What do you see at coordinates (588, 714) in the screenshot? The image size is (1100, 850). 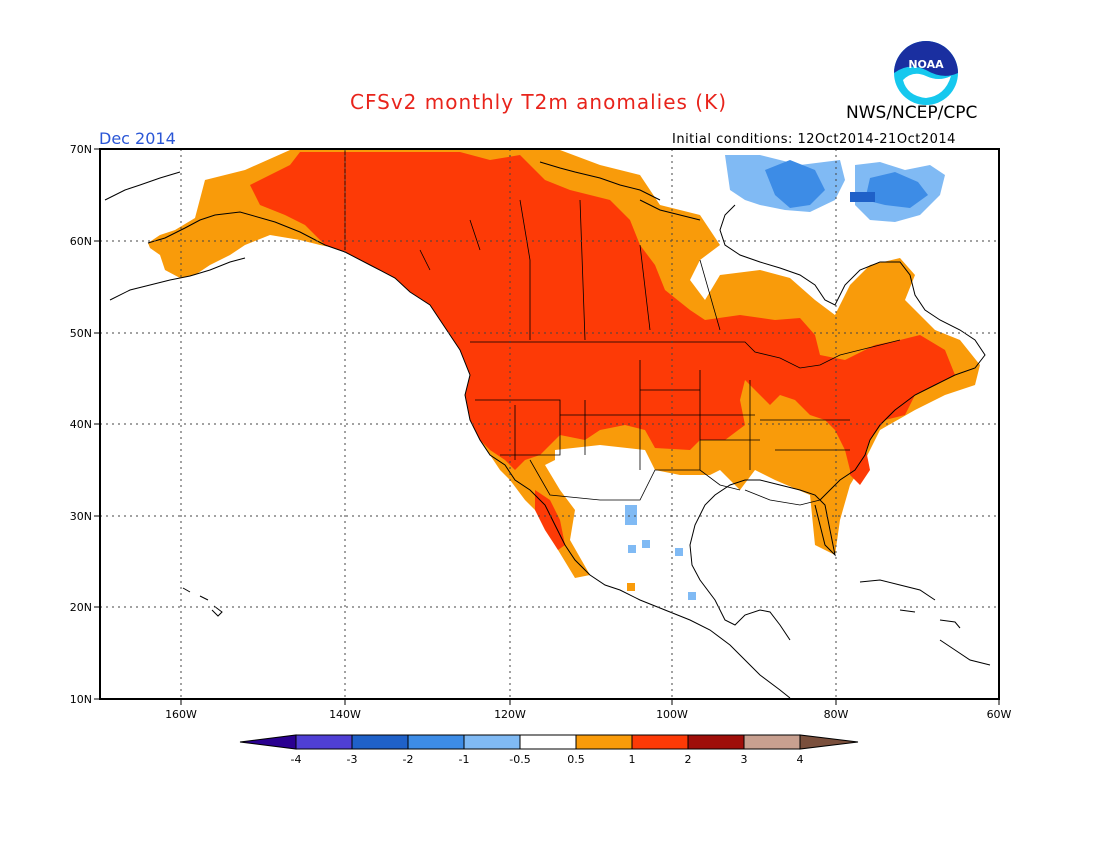 I see `longitude-labels: 160W 140W 120W 100W 80W 60W` at bounding box center [588, 714].